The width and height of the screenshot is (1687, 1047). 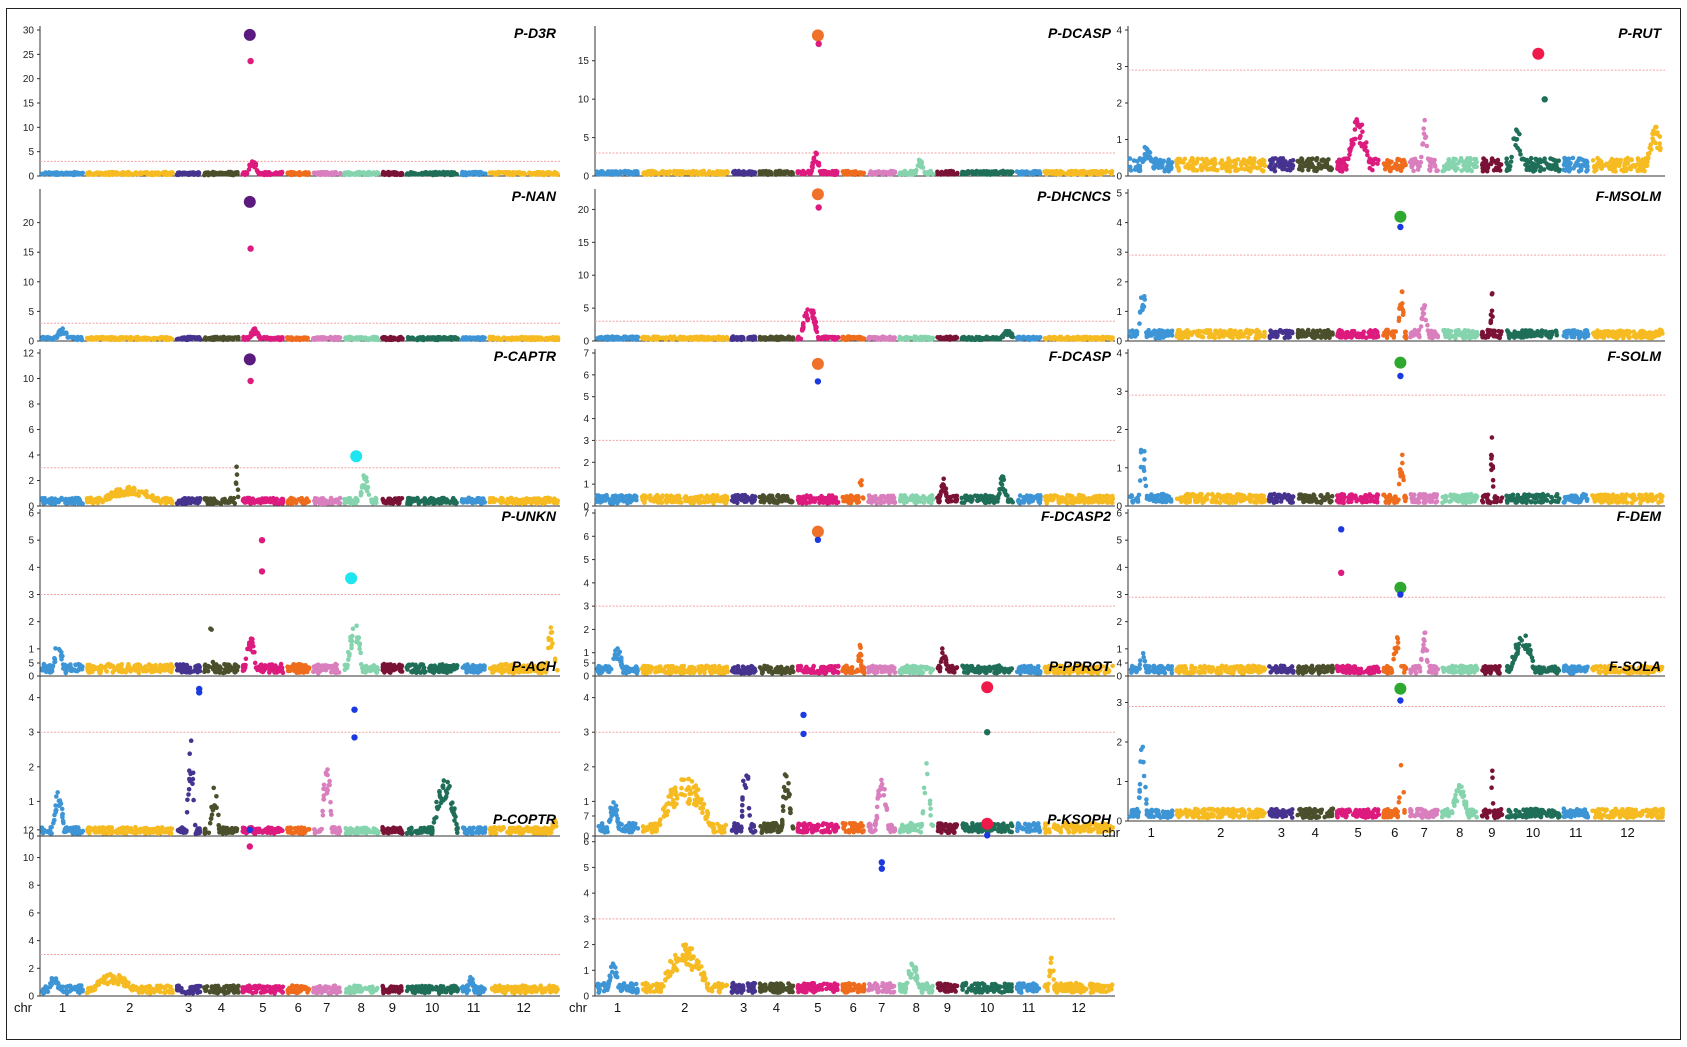 What do you see at coordinates (465, 172) in the screenshot?
I see `snp-point-chr11` at bounding box center [465, 172].